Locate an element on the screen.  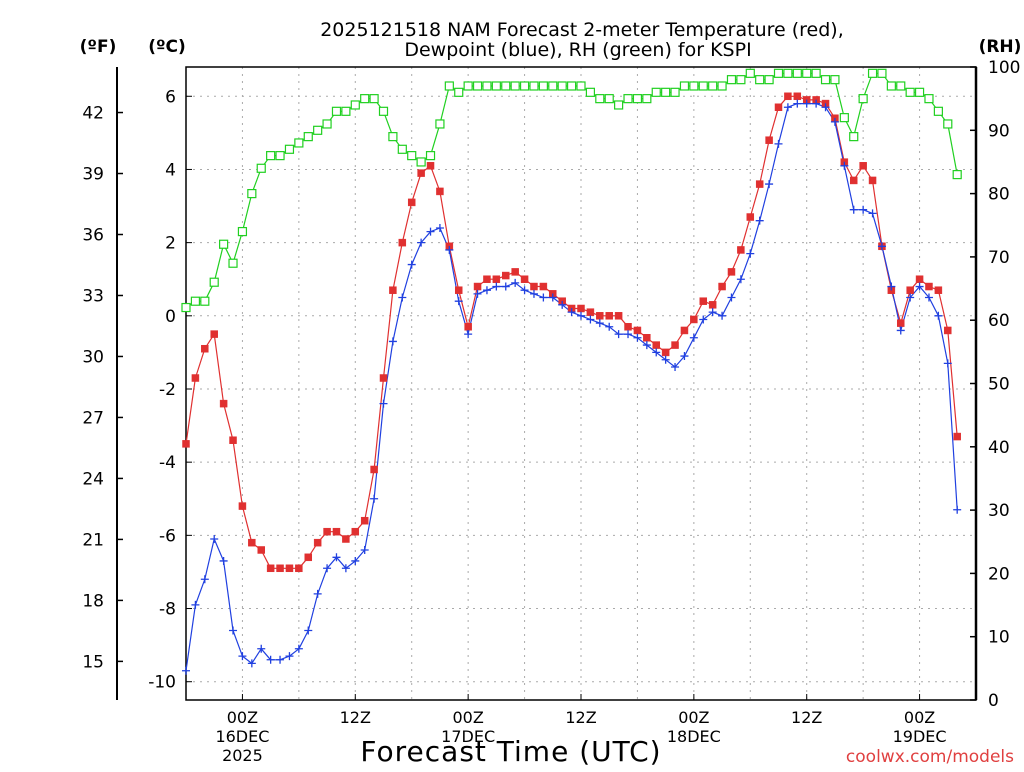
x-tick-label-day: 18DEC is located at coordinates (694, 736).